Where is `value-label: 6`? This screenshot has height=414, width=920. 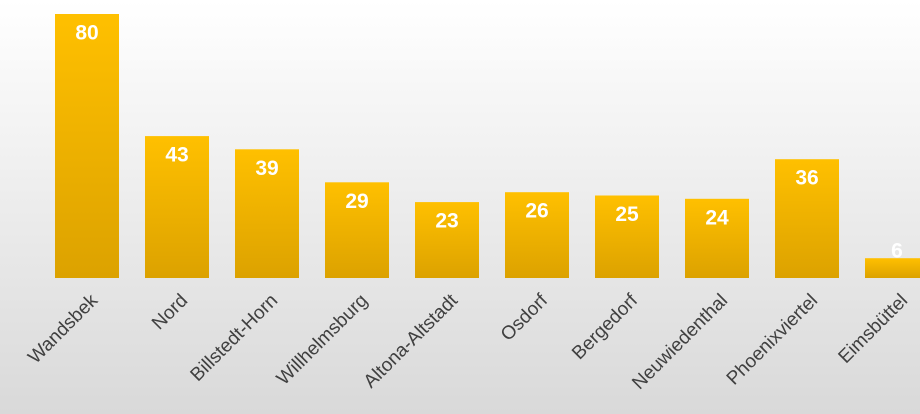 value-label: 6 is located at coordinates (897, 251).